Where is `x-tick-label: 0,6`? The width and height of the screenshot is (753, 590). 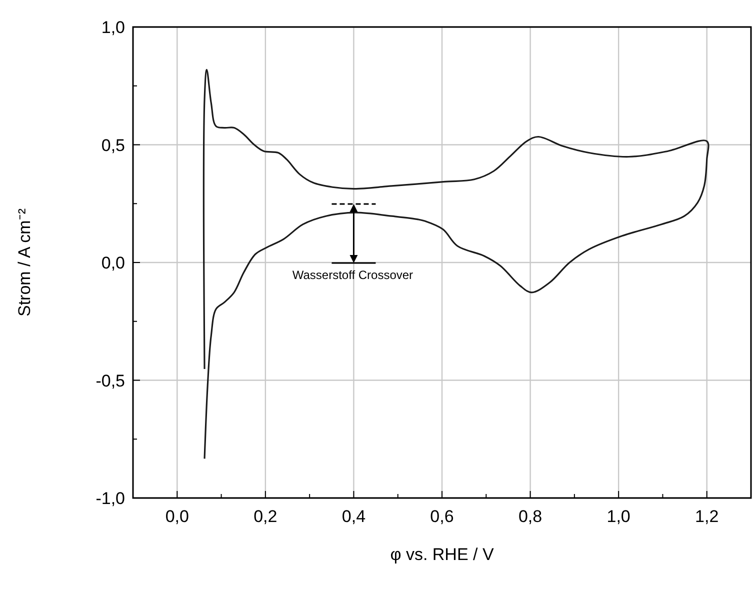 x-tick-label: 0,6 is located at coordinates (442, 516).